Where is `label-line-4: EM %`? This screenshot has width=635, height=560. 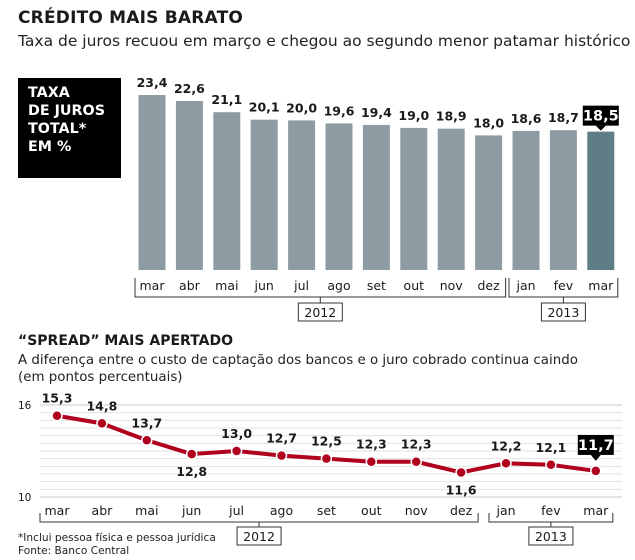
label-line-4: EM % is located at coordinates (50, 147).